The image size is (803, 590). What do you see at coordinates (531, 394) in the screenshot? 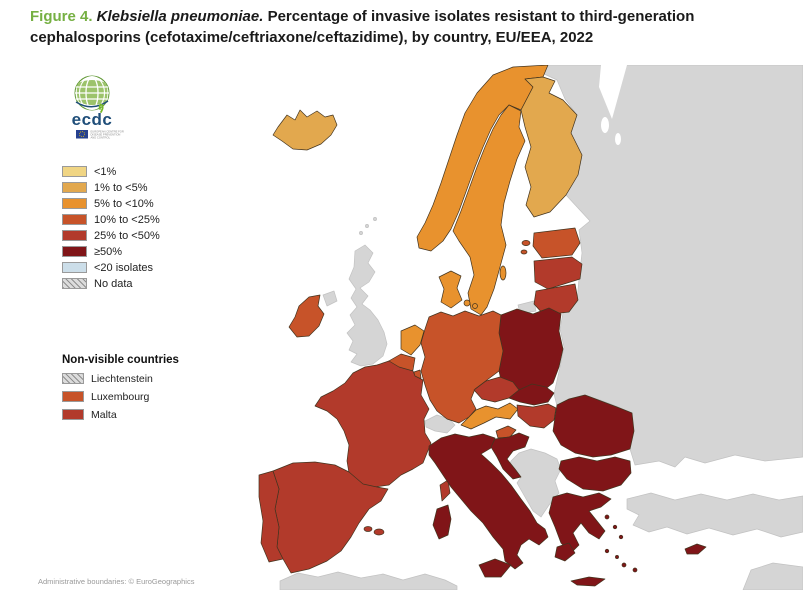
I see `country-slovakia` at bounding box center [531, 394].